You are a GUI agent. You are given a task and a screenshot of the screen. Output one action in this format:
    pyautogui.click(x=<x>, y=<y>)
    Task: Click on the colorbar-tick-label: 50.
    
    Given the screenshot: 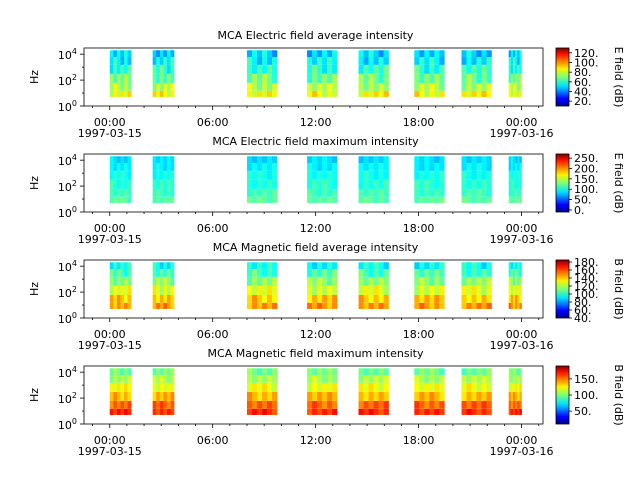 What is the action you would take?
    pyautogui.click(x=583, y=200)
    